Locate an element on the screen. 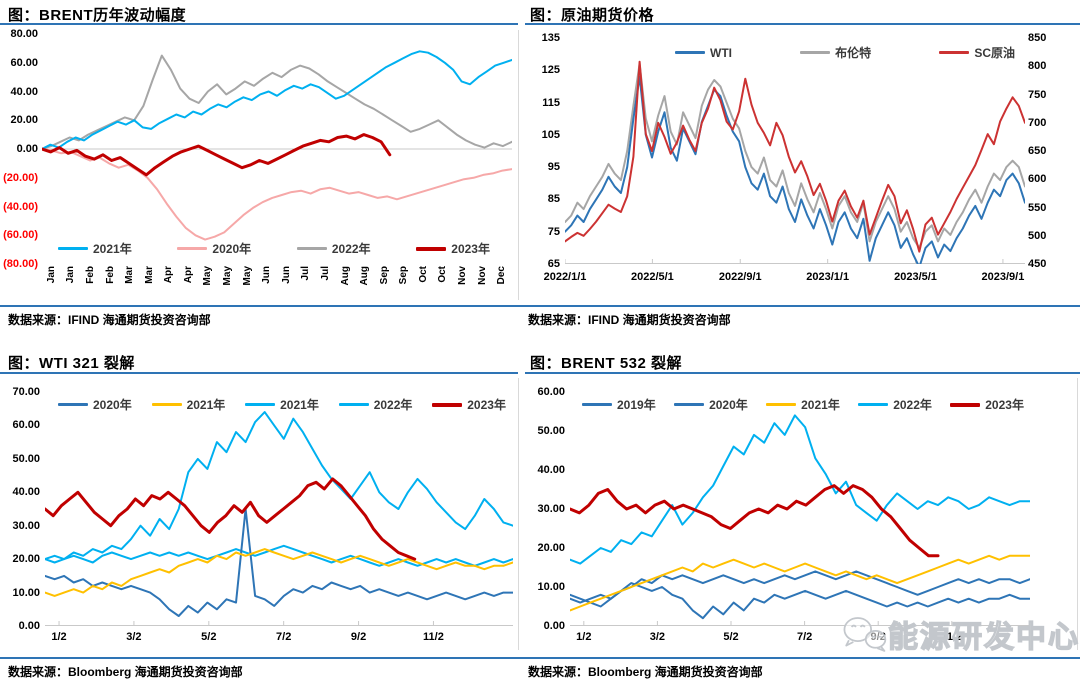  legend-item: 布伦特 is located at coordinates (835, 52).